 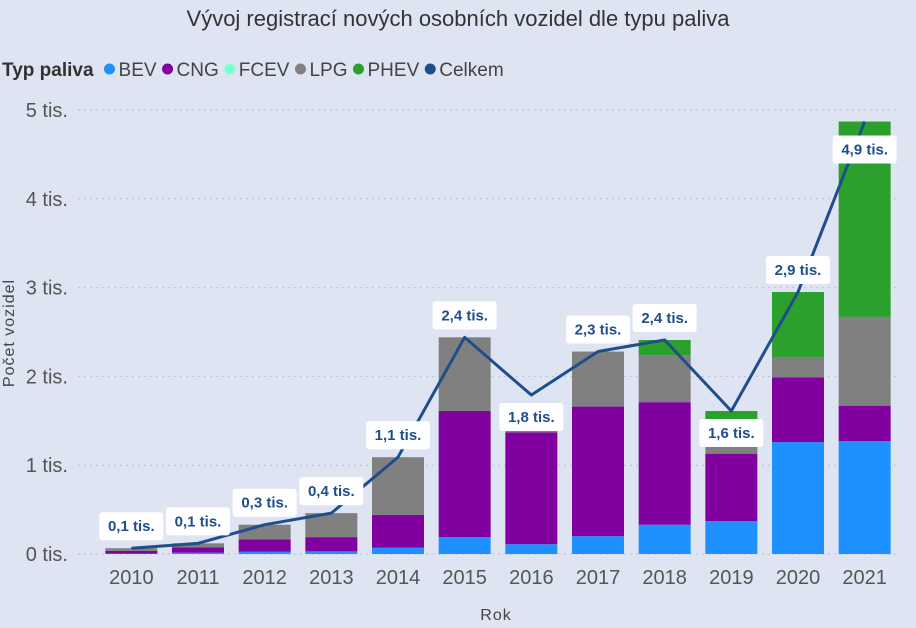 What do you see at coordinates (531, 488) in the screenshot?
I see `bar-cng-2016` at bounding box center [531, 488].